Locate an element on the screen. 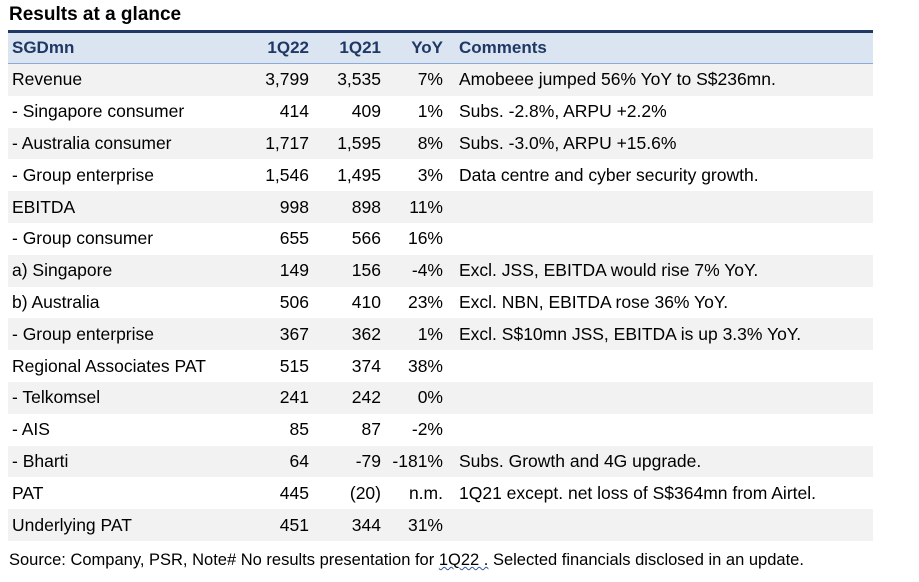  cell-1q21: 344 is located at coordinates (345, 525).